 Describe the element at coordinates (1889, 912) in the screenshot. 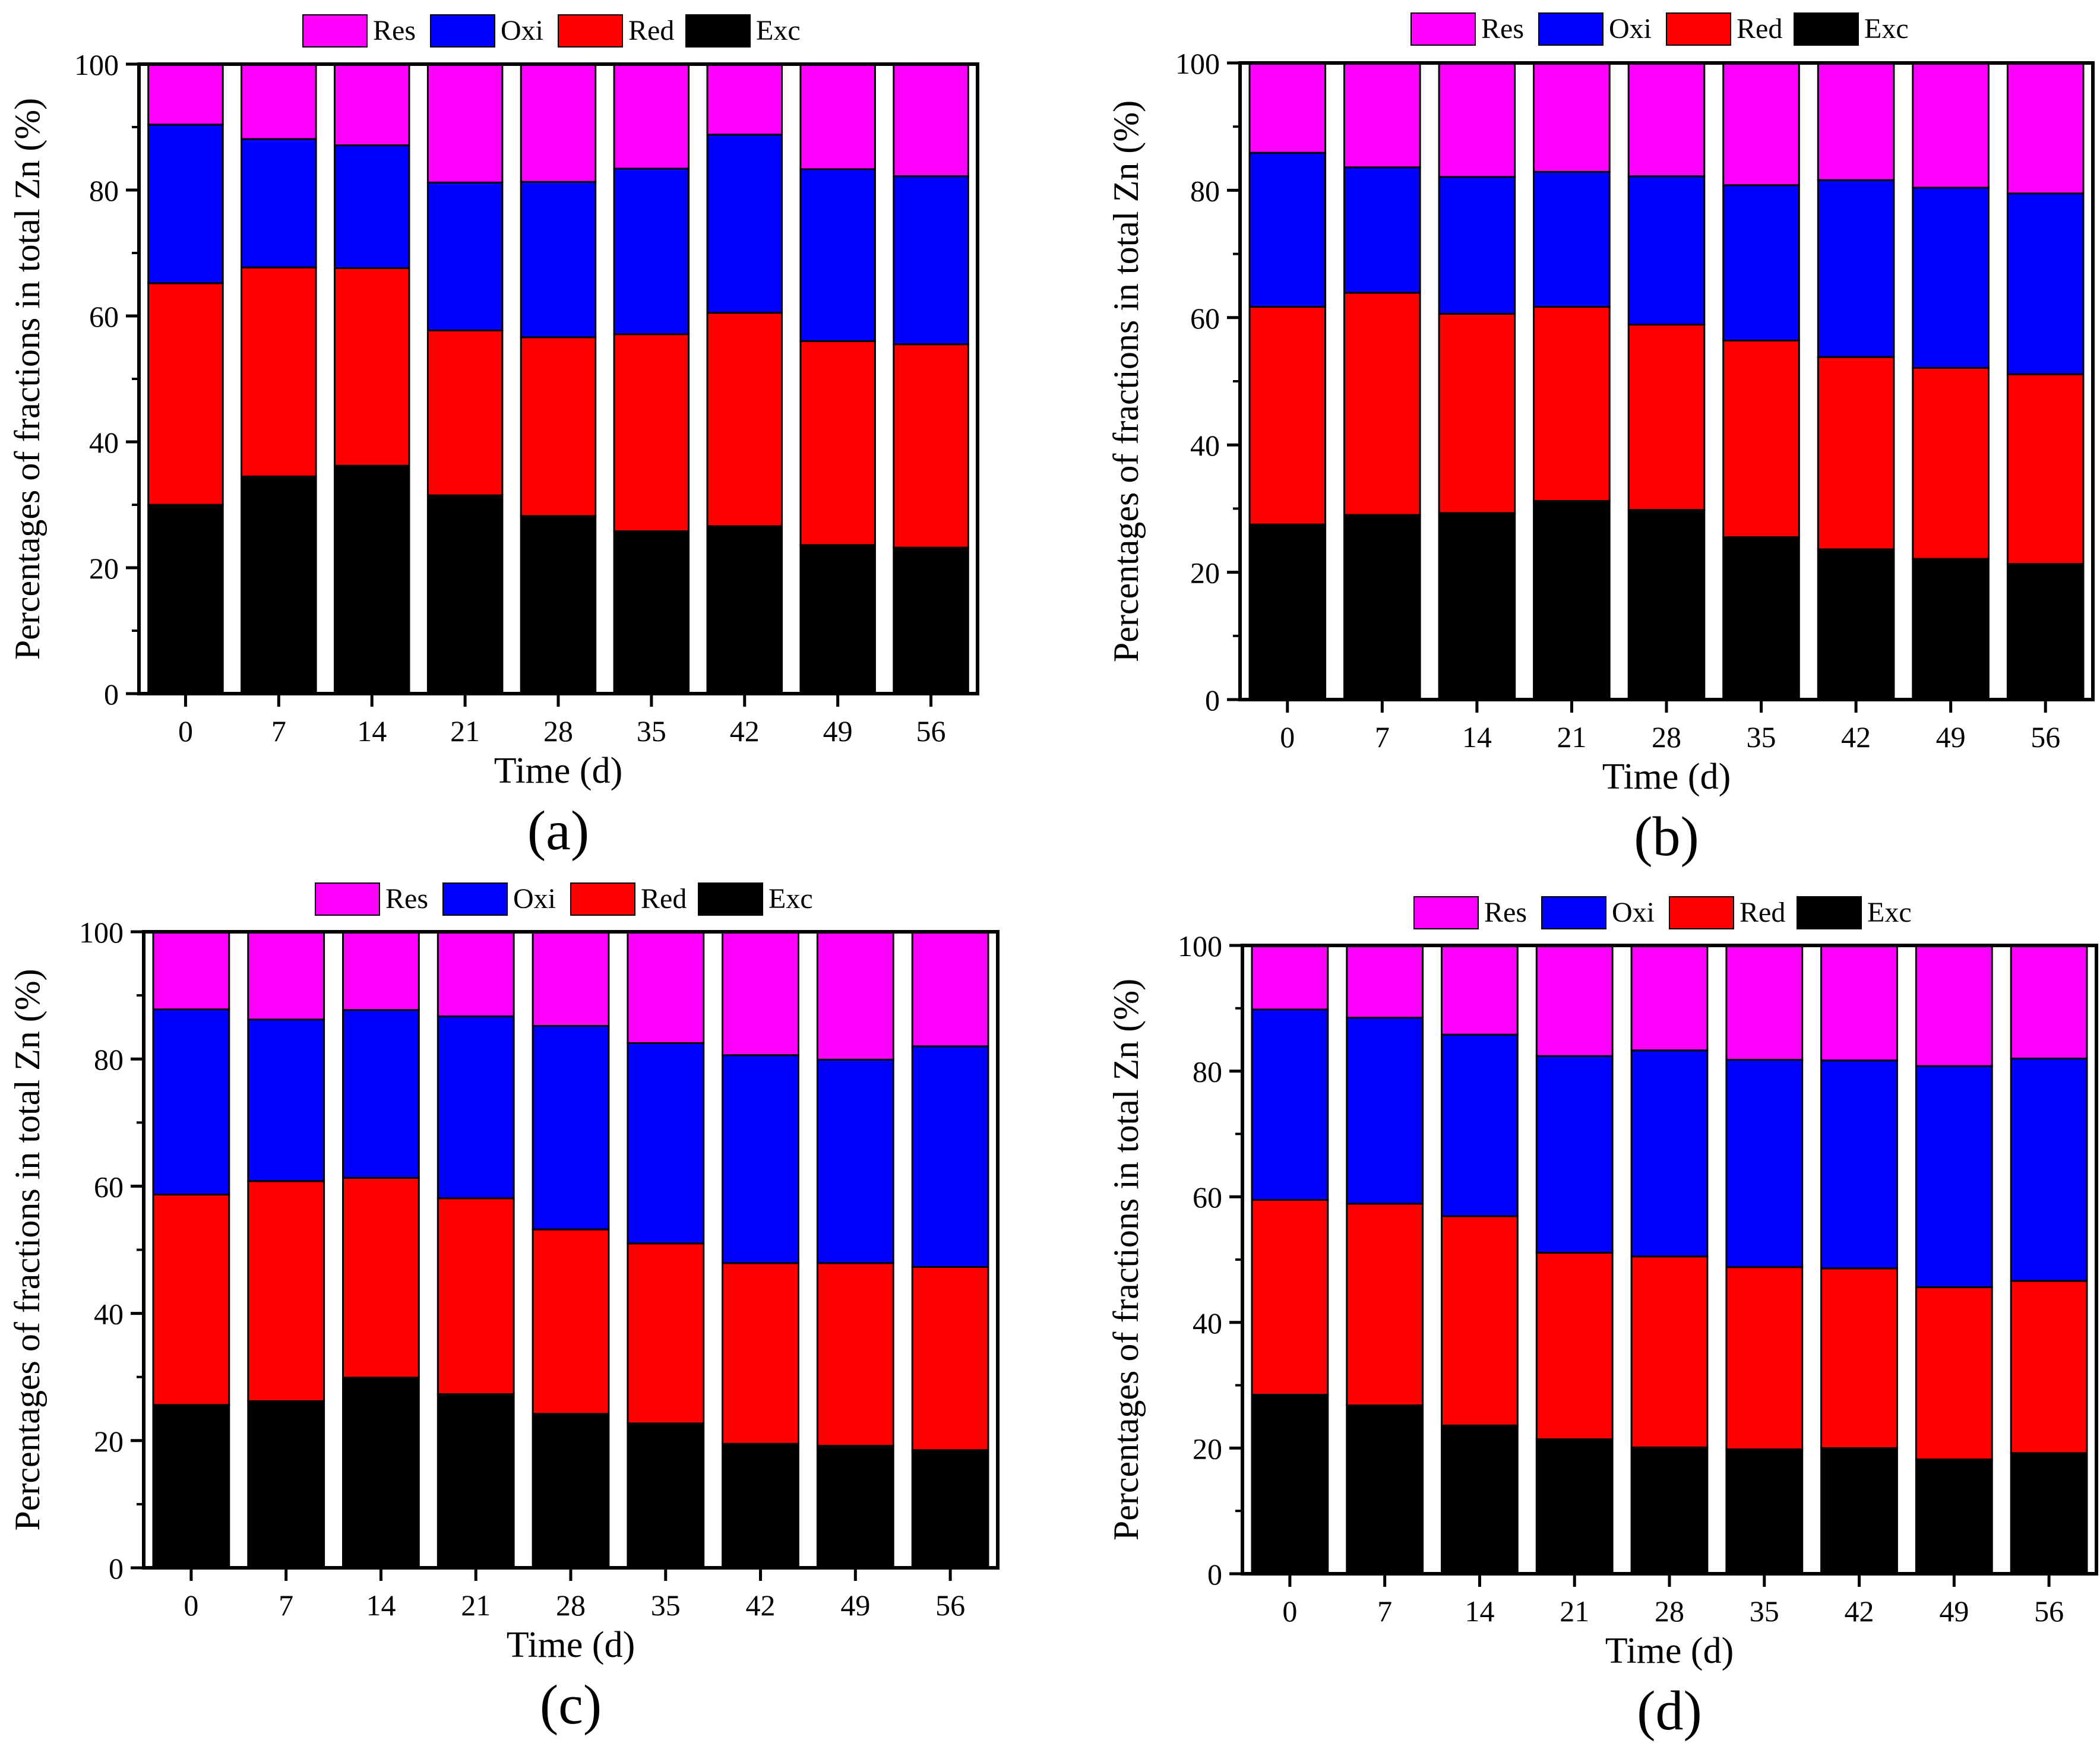

I see `legend-label-exc: Exc` at that location.